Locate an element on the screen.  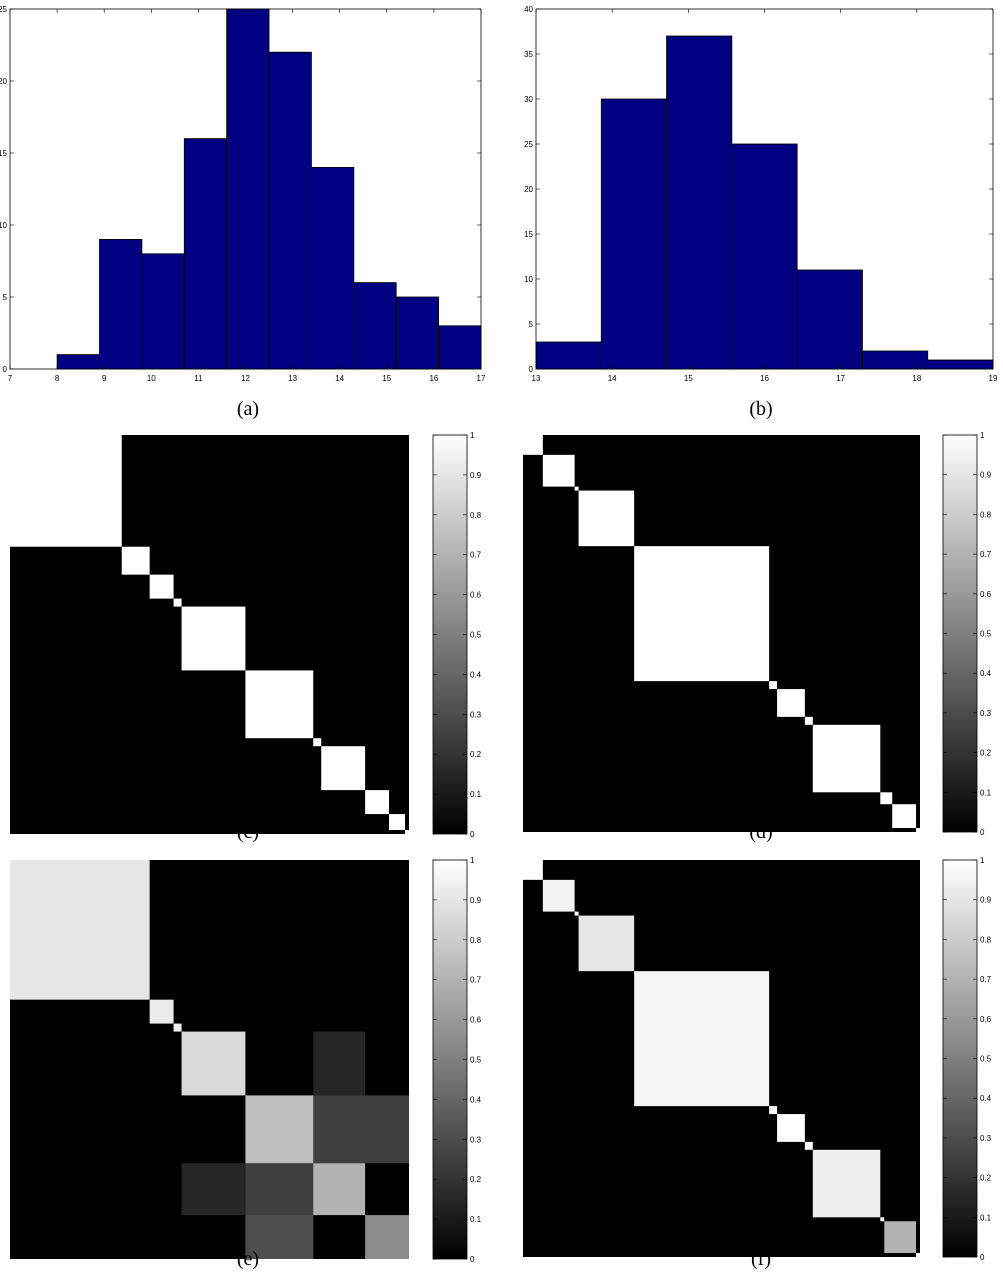
histogram-panel-a: 7 8 9 10 11 12 13 14 15 16 17 0 5 10 15 20 25 is located at coordinates (243, 194).